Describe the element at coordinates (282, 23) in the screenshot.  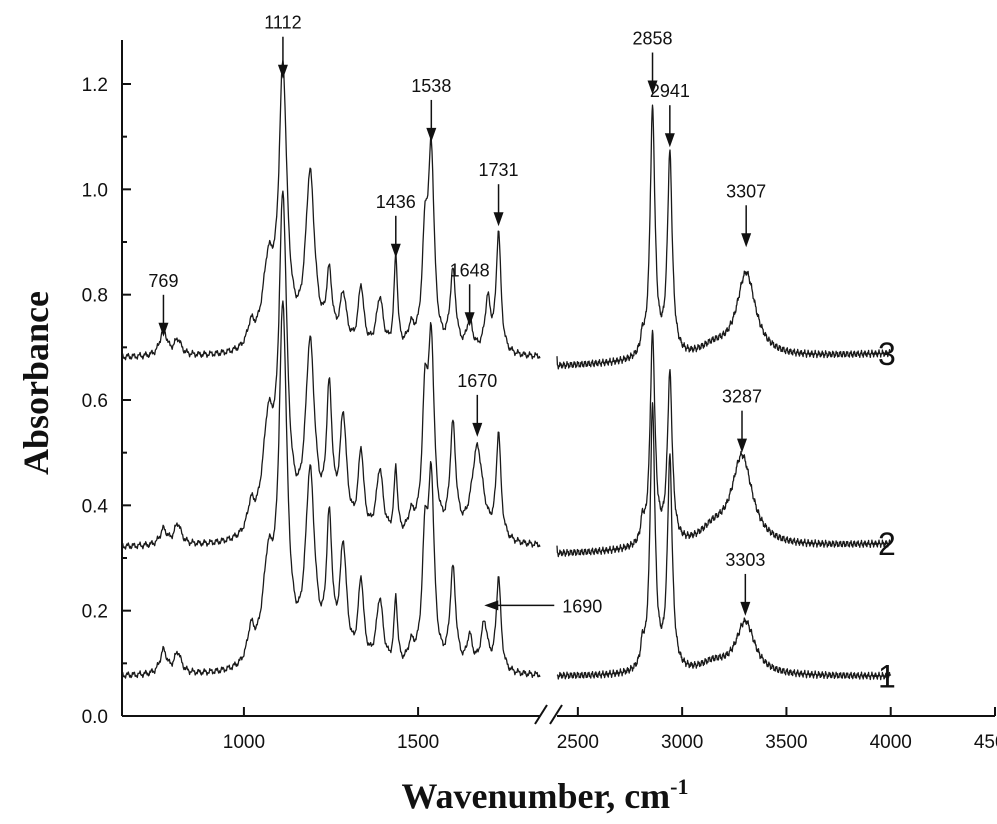
I see `annotation-label: 1112` at that location.